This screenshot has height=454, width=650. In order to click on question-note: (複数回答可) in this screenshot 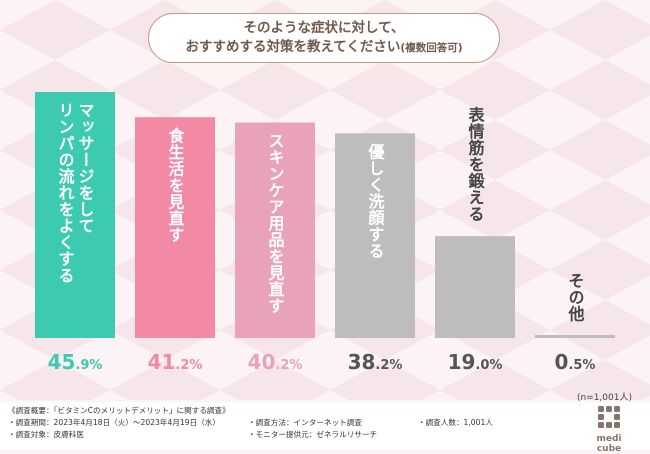, I will do `click(431, 48)`.